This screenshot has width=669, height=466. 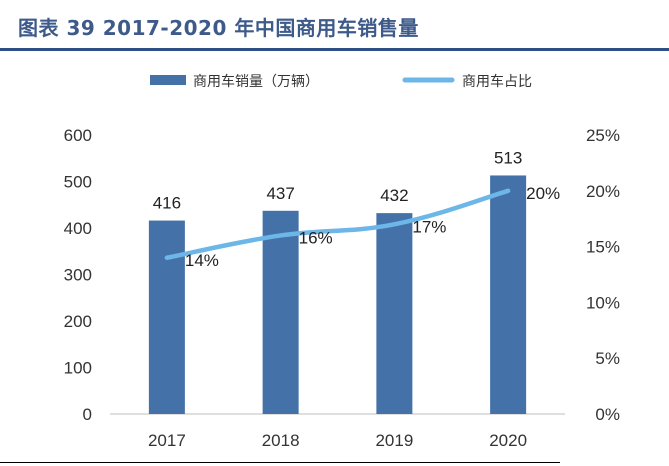 I want to click on y-right-tick-label: 0%, so click(x=607, y=414).